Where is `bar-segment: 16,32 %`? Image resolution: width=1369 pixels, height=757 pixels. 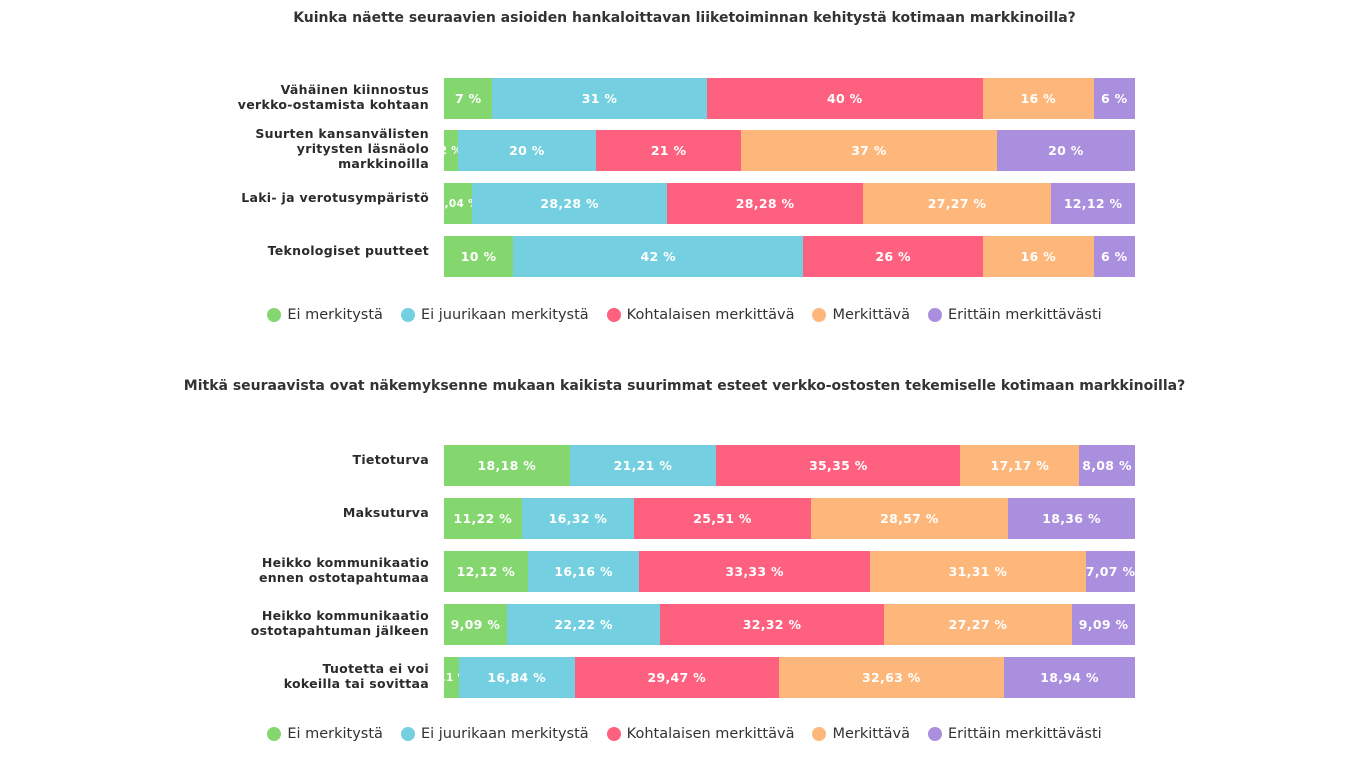 bar-segment: 16,32 % is located at coordinates (578, 518).